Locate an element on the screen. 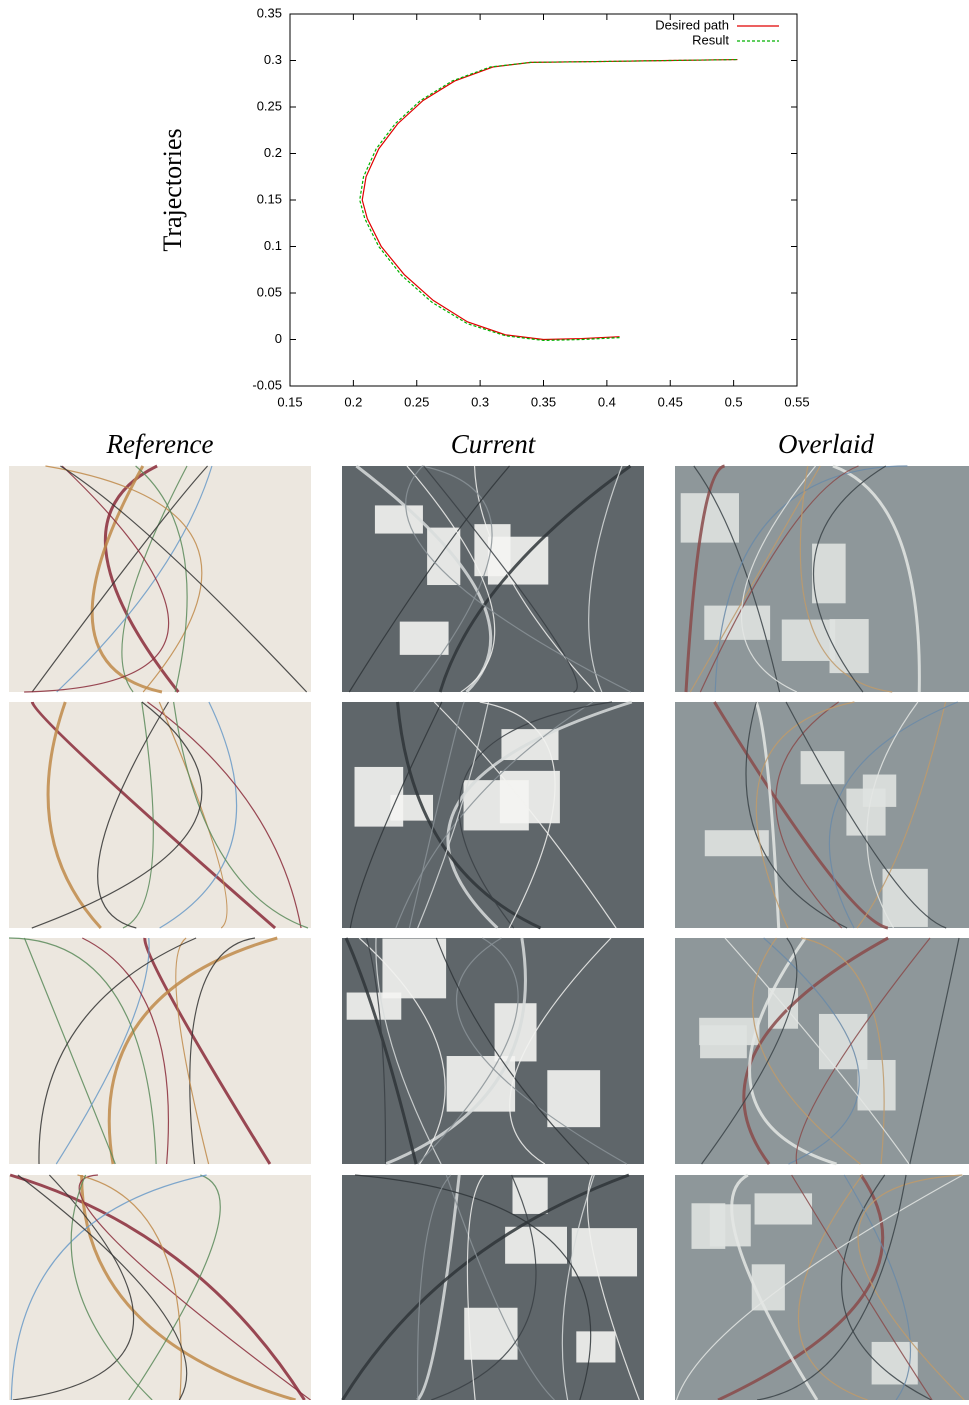 This screenshot has width=969, height=1405. column-title: Overlaid is located at coordinates (826, 444).